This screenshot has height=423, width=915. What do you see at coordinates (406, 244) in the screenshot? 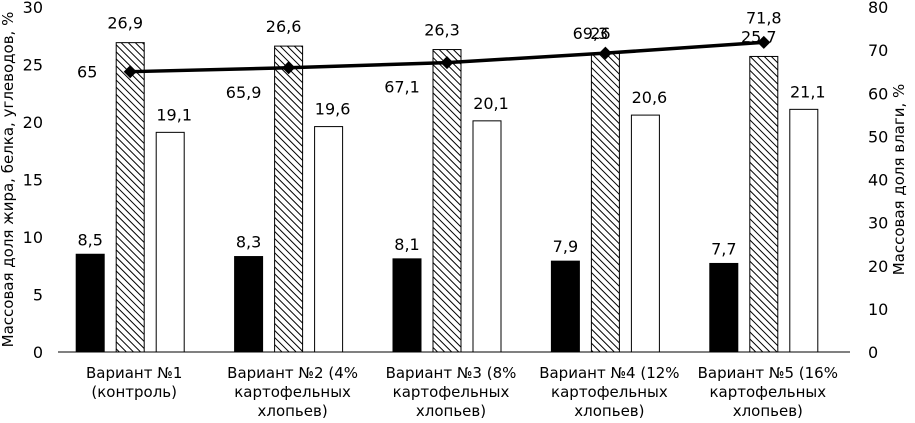
I see `data-label-Жир: 8,1` at bounding box center [406, 244].